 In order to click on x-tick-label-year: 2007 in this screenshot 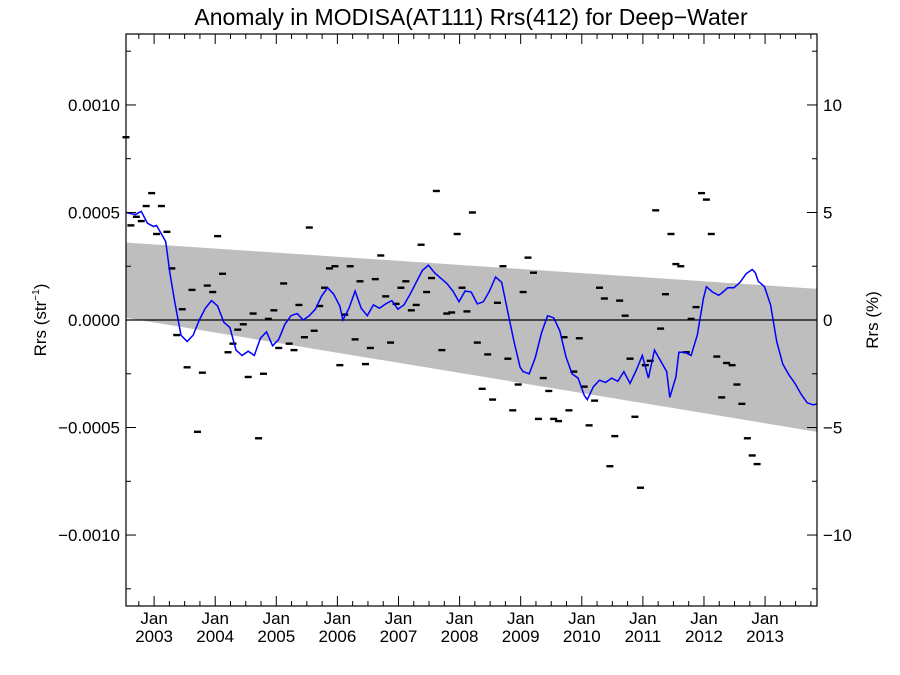, I will do `click(399, 636)`.